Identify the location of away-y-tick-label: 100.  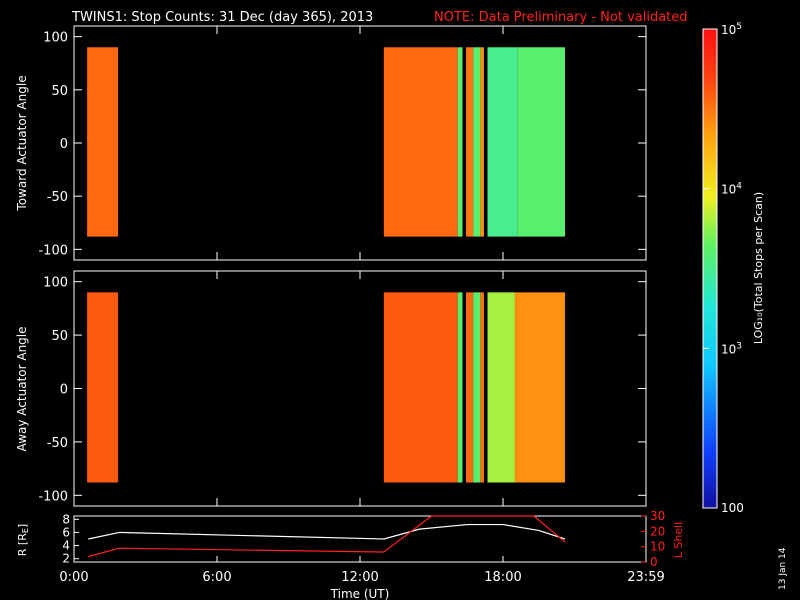
(55, 283).